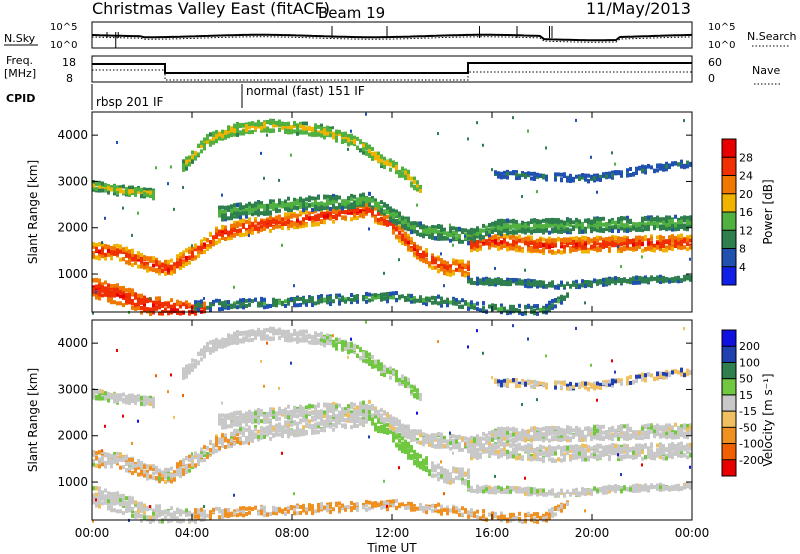  Describe the element at coordinates (729, 203) in the screenshot. I see `colorbar-swatch` at that location.